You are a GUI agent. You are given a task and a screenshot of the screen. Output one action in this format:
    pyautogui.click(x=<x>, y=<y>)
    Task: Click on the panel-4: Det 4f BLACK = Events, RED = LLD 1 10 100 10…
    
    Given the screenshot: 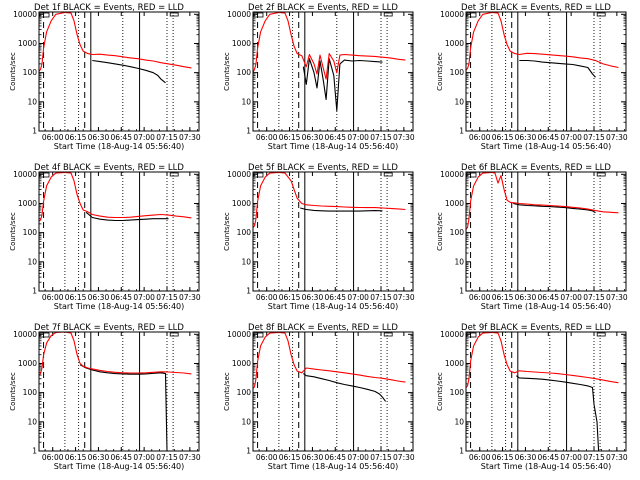 What is the action you would take?
    pyautogui.click(x=105, y=237)
    